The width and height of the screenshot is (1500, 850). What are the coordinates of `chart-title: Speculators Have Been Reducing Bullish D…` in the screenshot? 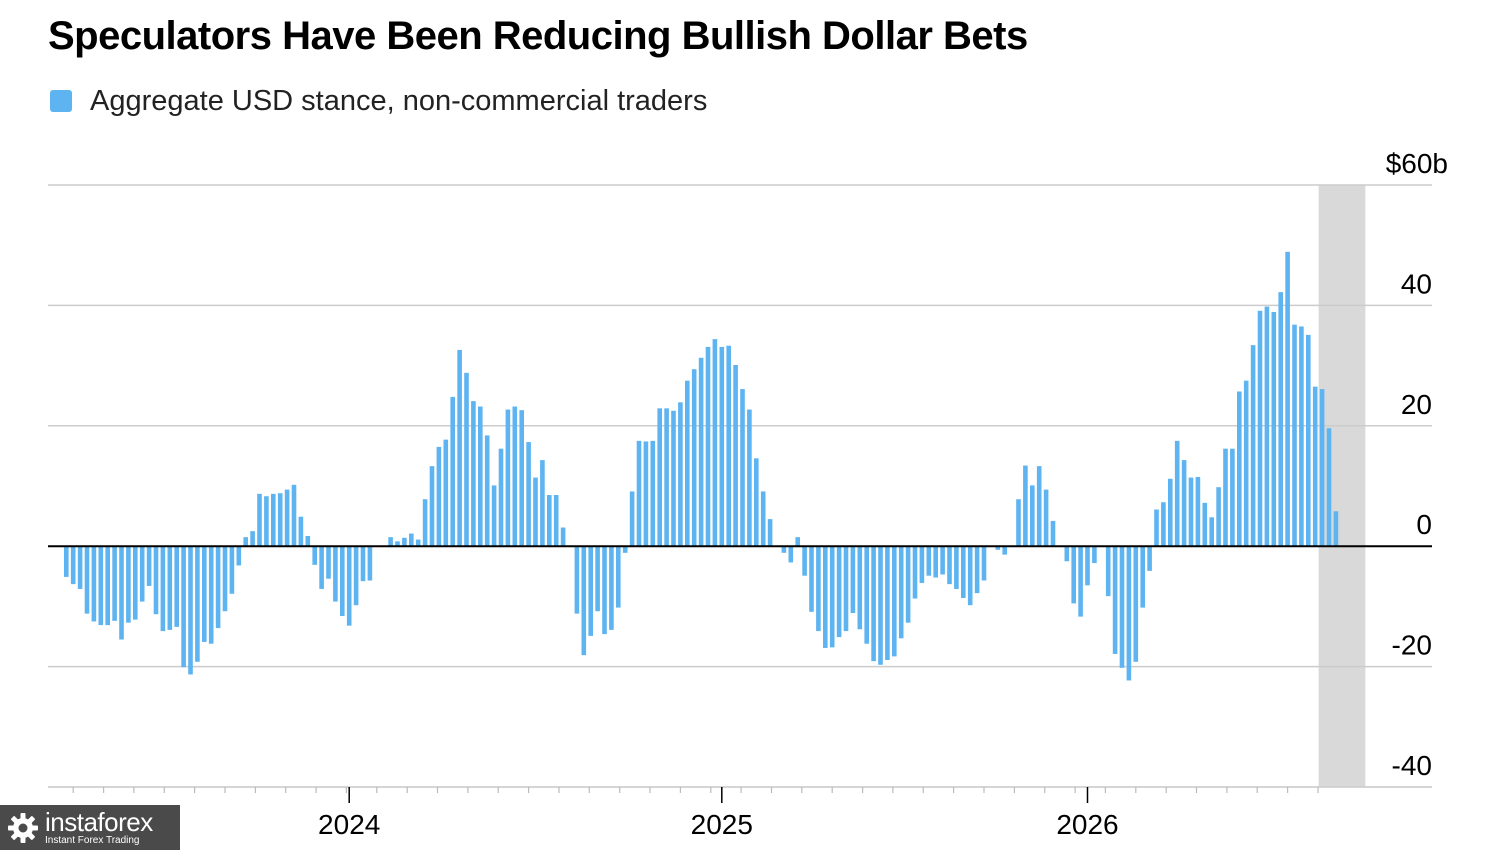 It's located at (538, 36).